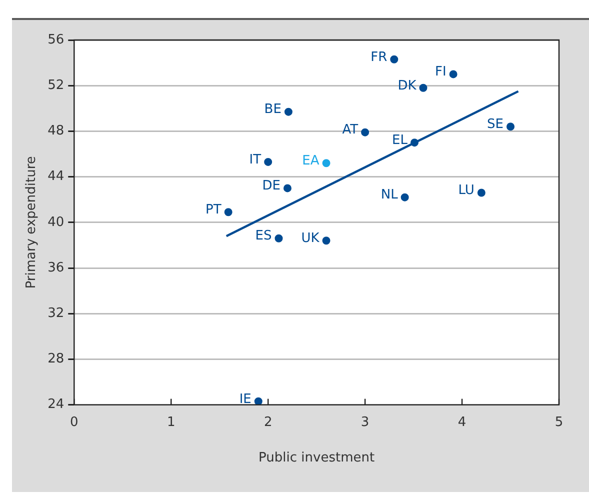 This screenshot has width=589, height=500. Describe the element at coordinates (56, 313) in the screenshot. I see `y-tick-label: 32` at that location.